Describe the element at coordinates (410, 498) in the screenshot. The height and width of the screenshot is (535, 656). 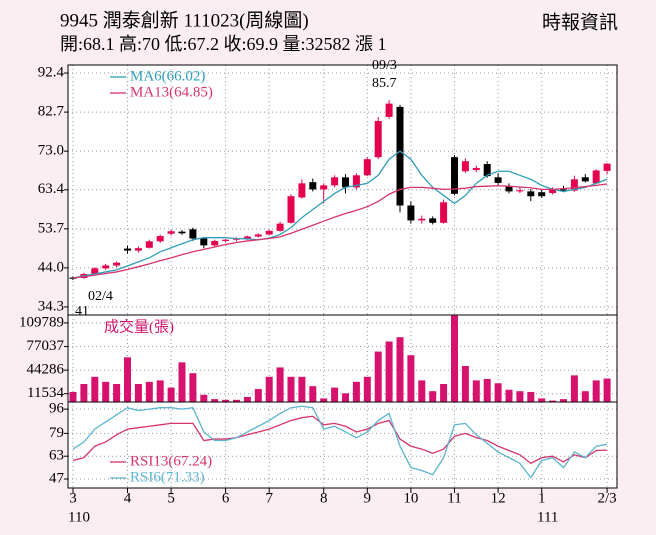
I see `x-tick-label: 10` at that location.